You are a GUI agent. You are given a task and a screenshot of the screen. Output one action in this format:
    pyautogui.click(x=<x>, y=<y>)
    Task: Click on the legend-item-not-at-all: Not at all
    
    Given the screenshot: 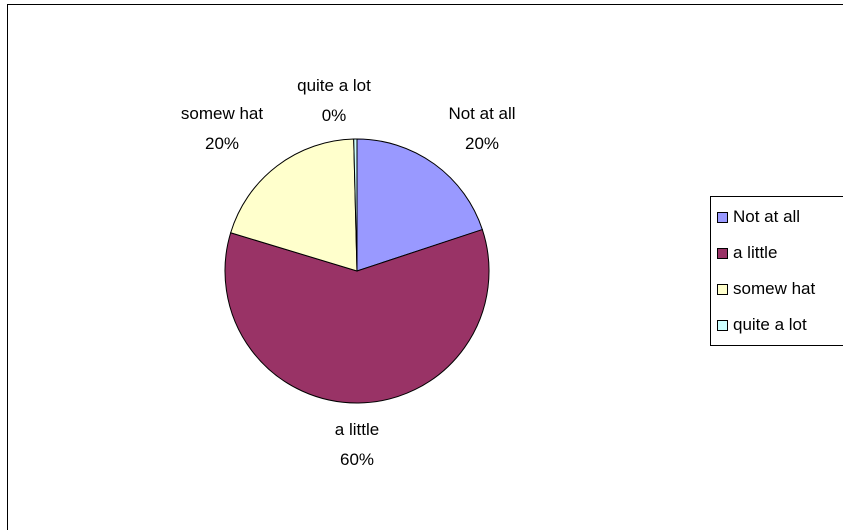 What is the action you would take?
    pyautogui.click(x=758, y=217)
    